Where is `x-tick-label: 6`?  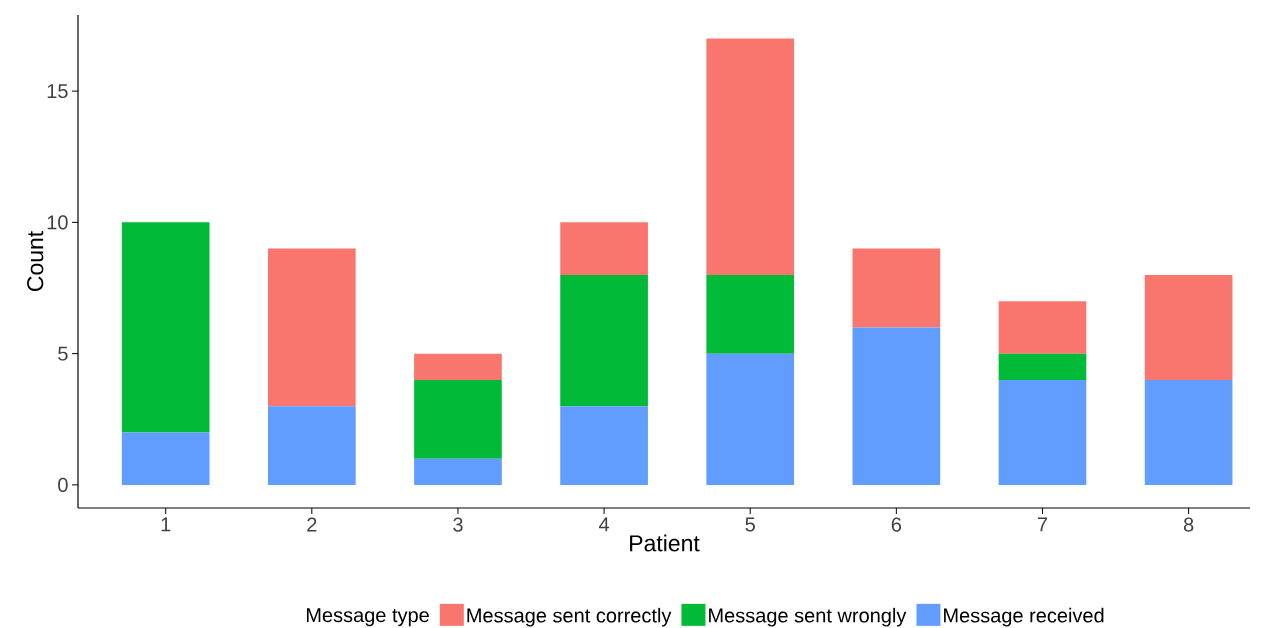
x-tick-label: 6 is located at coordinates (896, 524).